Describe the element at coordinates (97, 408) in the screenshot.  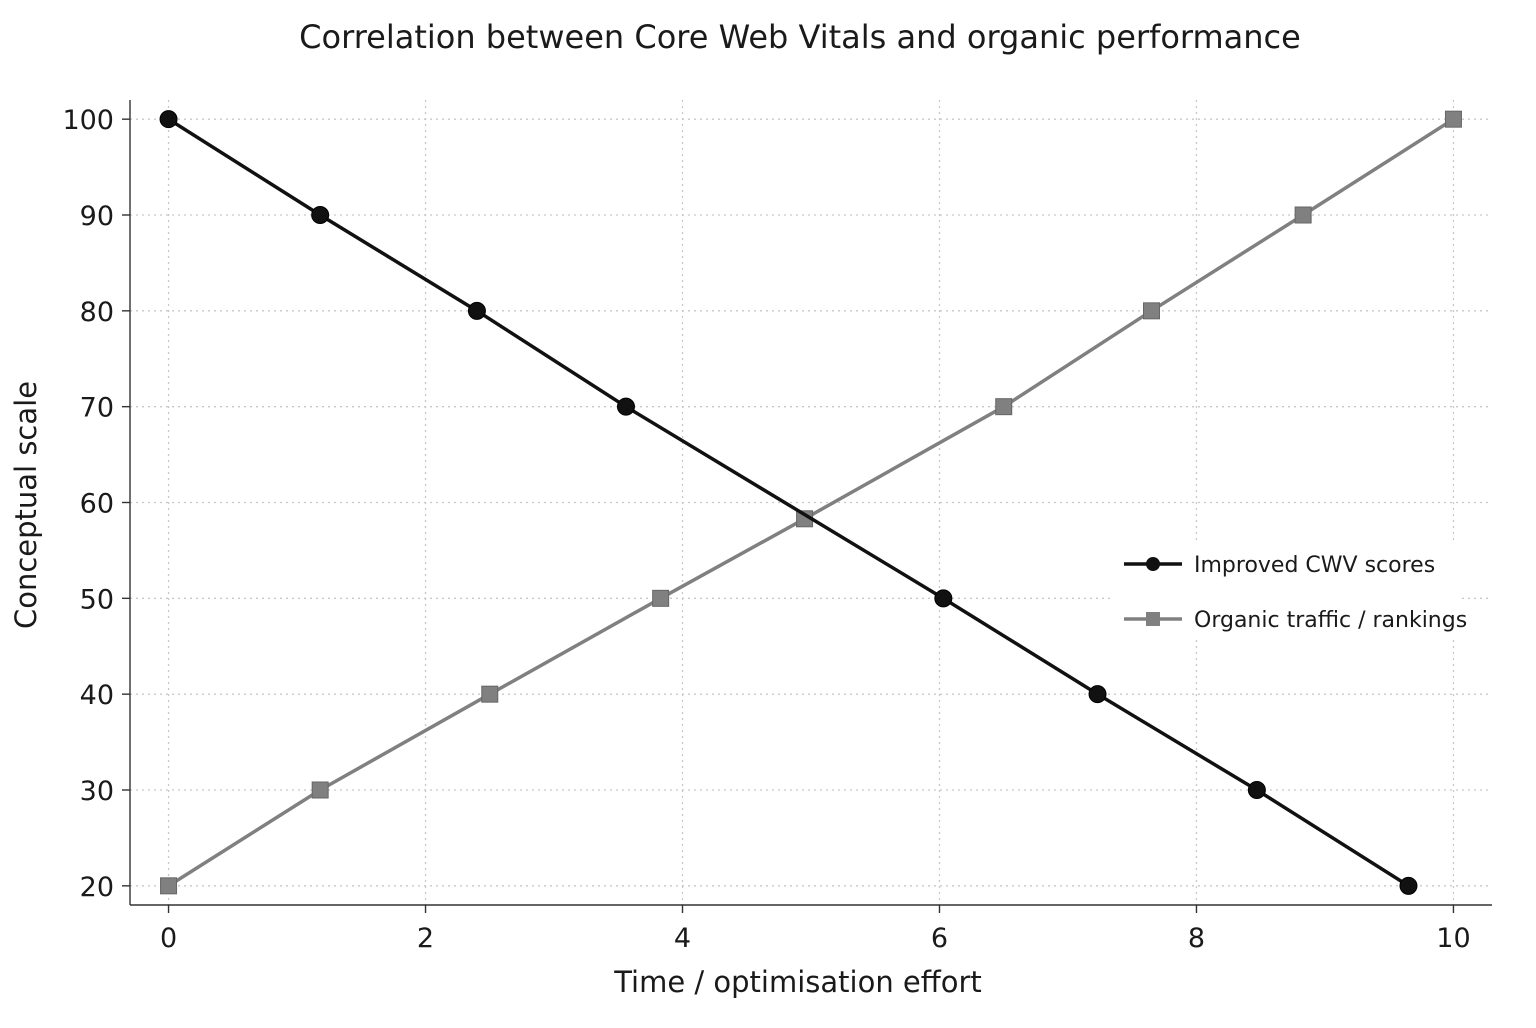
I see `y-tick-label: 70` at that location.